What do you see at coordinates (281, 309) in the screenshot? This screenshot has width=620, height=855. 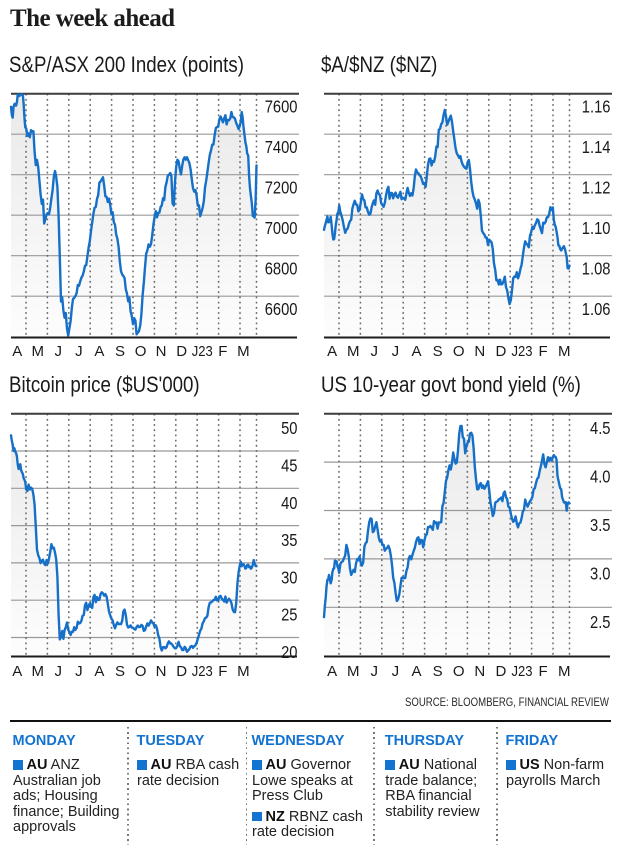 I see `svg-text: 6600` at bounding box center [281, 309].